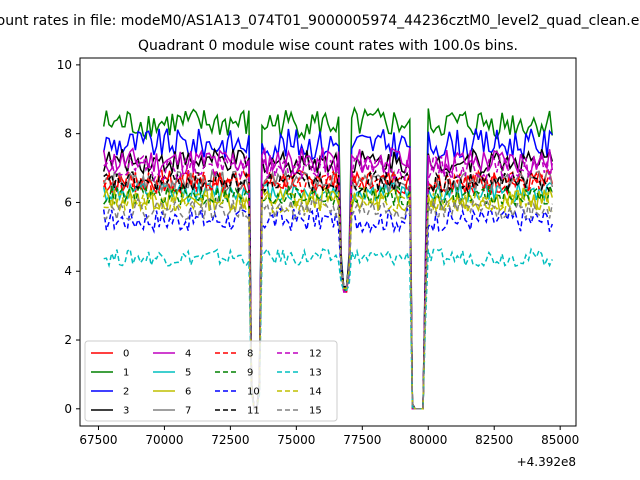 The height and width of the screenshot is (480, 640). Describe the element at coordinates (68, 409) in the screenshot. I see `y-tick-label: 0` at that location.